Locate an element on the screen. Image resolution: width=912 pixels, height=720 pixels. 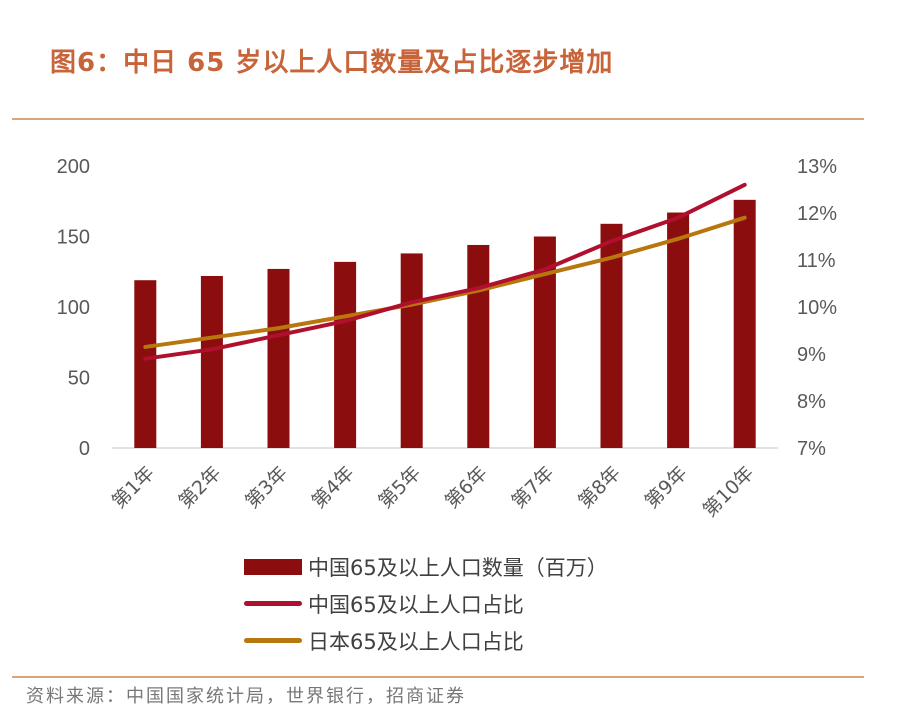
legend-swatch-japan-line is located at coordinates (273, 640).